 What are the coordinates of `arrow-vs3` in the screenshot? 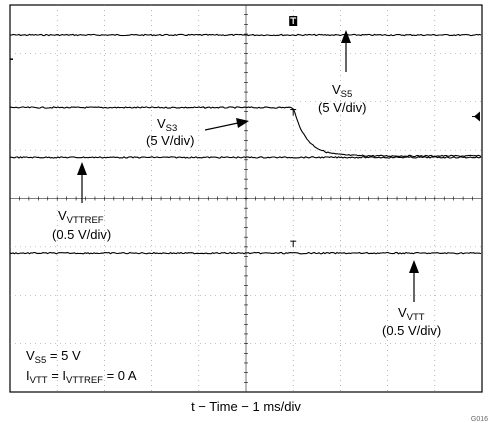 It's located at (226, 124).